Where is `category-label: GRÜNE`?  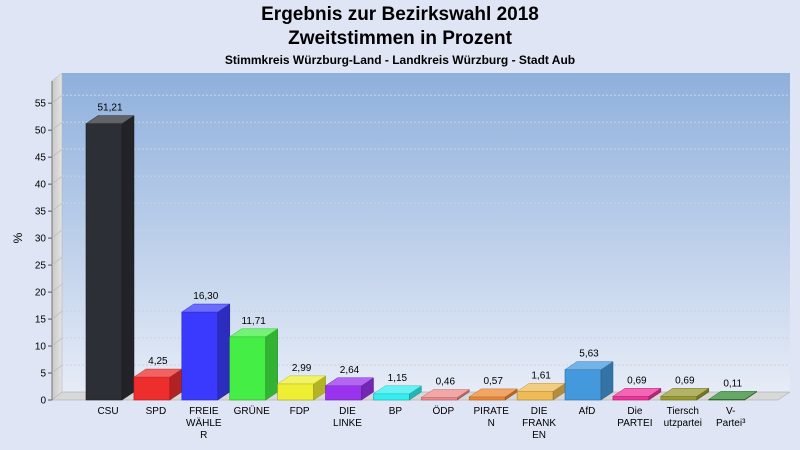 category-label: GRÜNE is located at coordinates (252, 411).